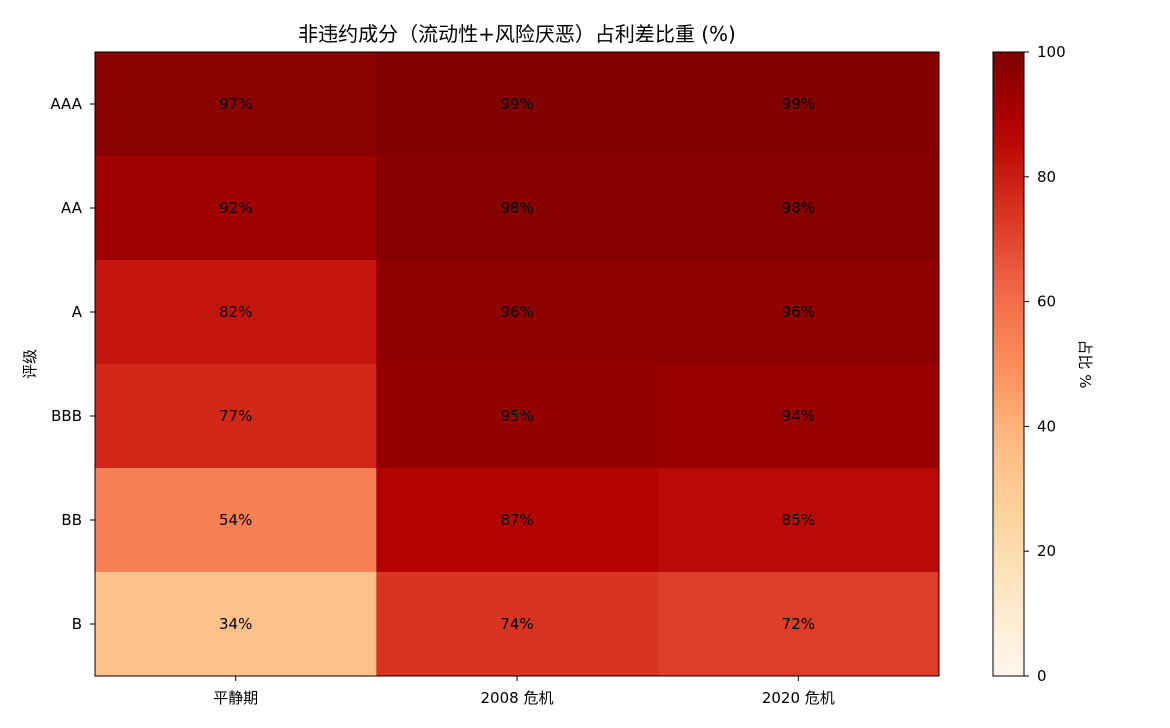  I want to click on cell-value-label: 85%, so click(798, 520).